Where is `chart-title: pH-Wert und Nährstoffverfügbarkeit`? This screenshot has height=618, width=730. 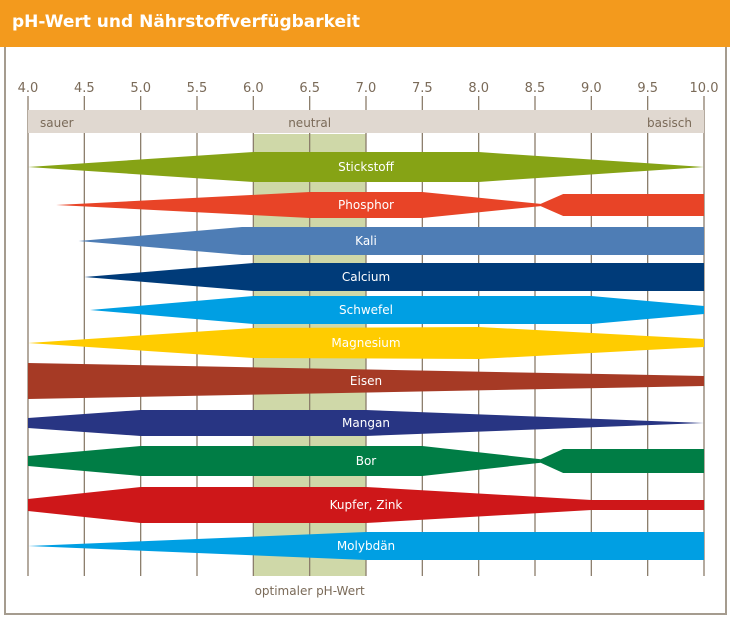 chart-title: pH-Wert und Nährstoffverfügbarkeit is located at coordinates (186, 22).